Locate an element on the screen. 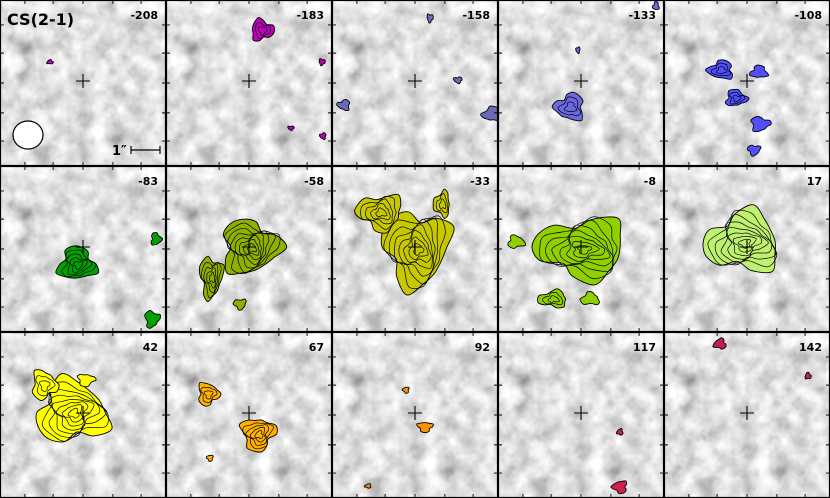 The width and height of the screenshot is (830, 498). velocity-label: -183 is located at coordinates (310, 15).